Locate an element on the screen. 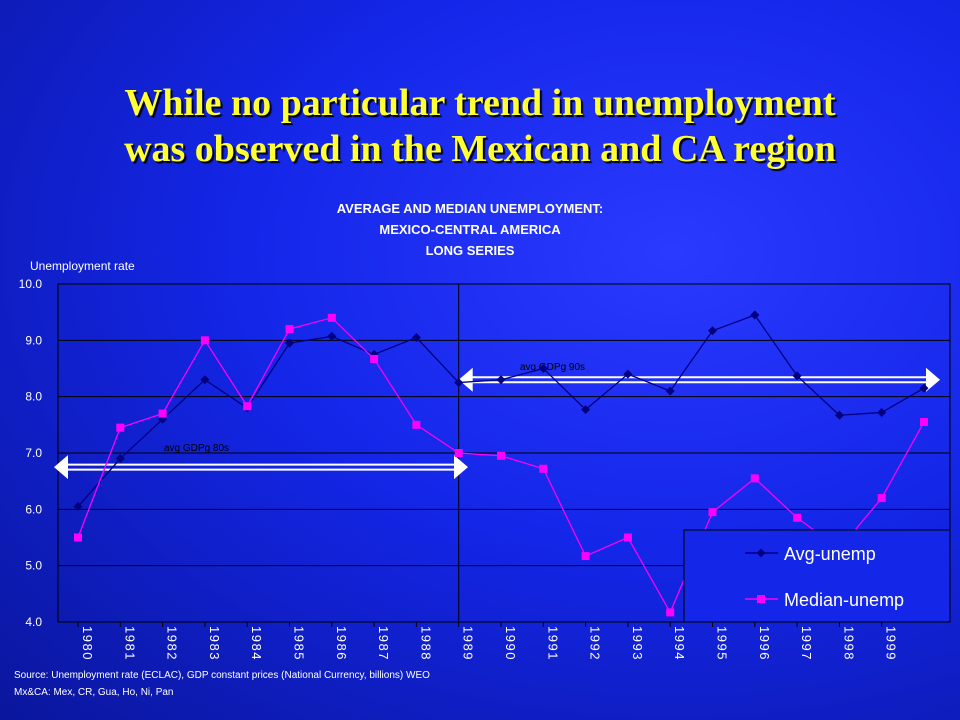 Image resolution: width=960 pixels, height=720 pixels. gdp-arrow: avg GDPg 80s is located at coordinates (261, 461).